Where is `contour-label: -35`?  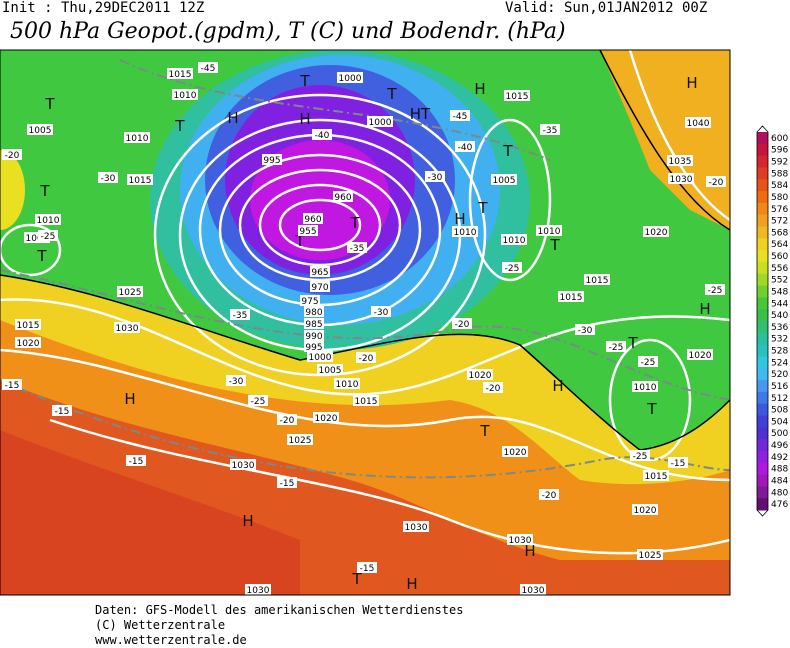
contour-label: -35 is located at coordinates (550, 131).